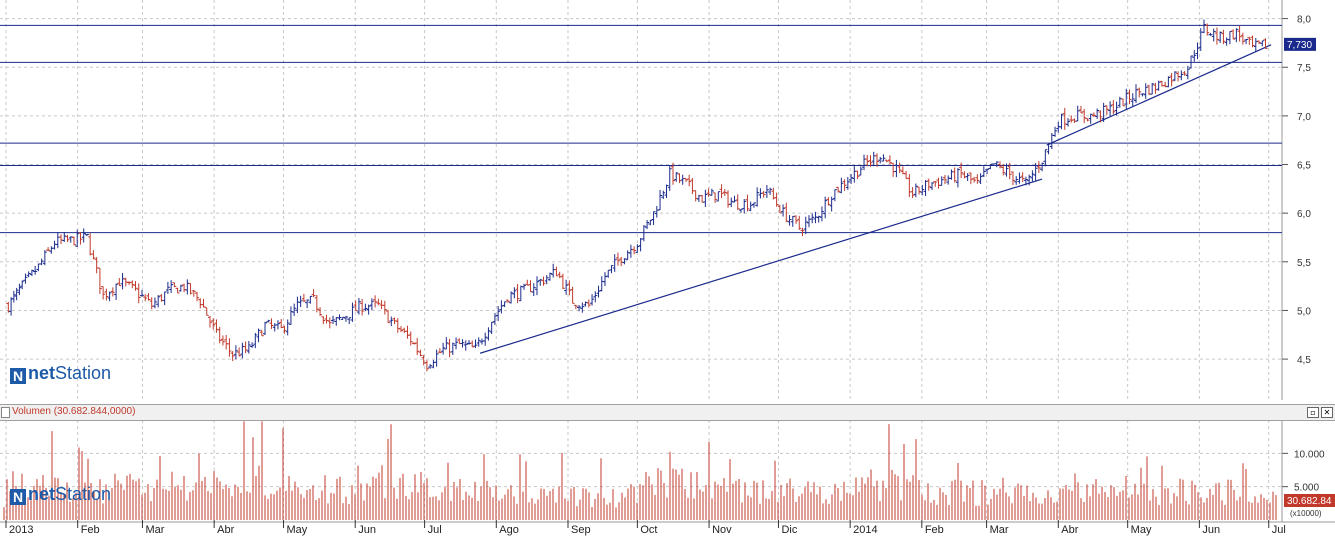 The image size is (1335, 541). I want to click on last-price-label: 7,730, so click(1299, 45).